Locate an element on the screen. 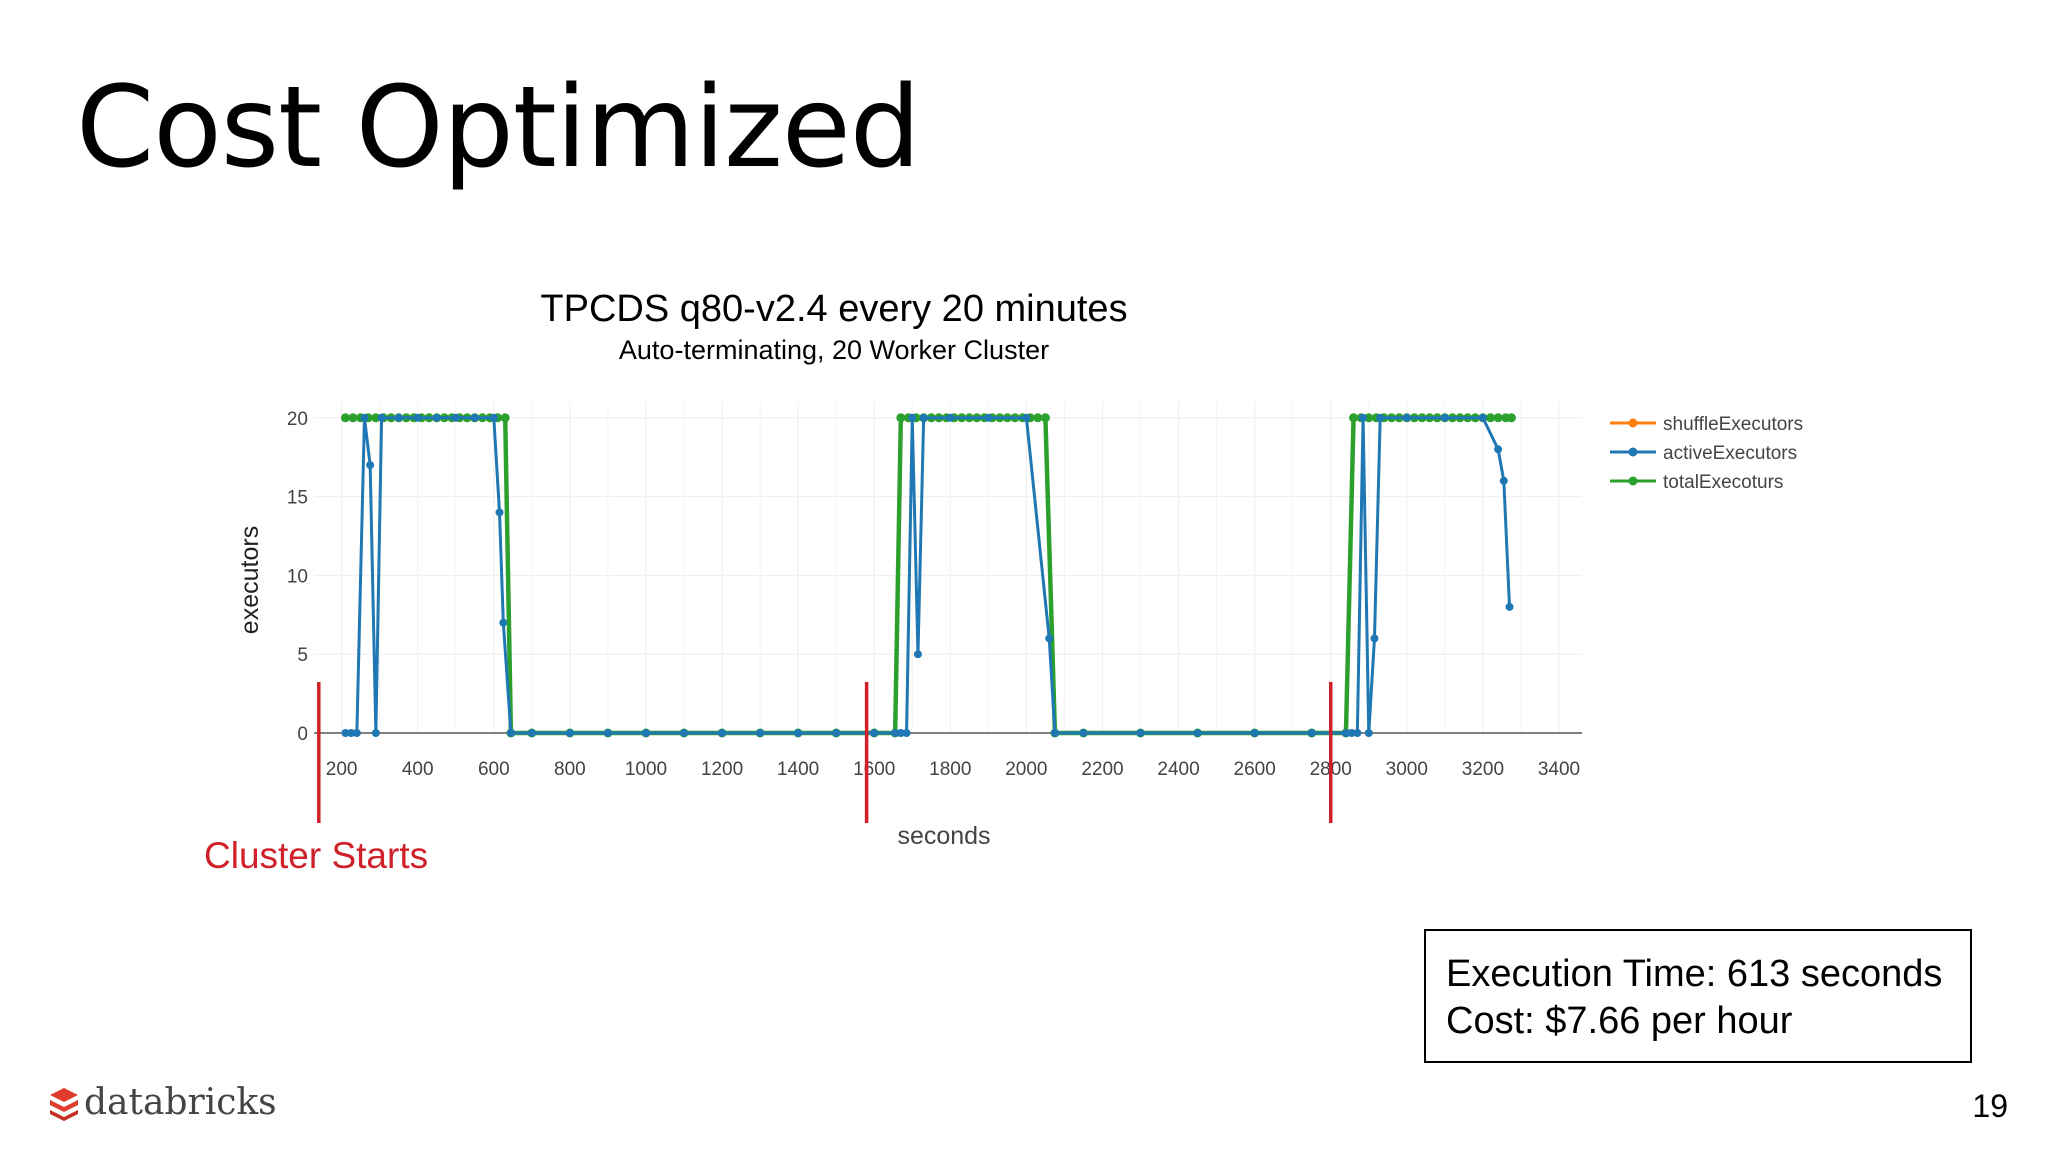 The width and height of the screenshot is (2048, 1152). chart-title: TPCDS q80-v2.4 every 20 minutes is located at coordinates (834, 309).